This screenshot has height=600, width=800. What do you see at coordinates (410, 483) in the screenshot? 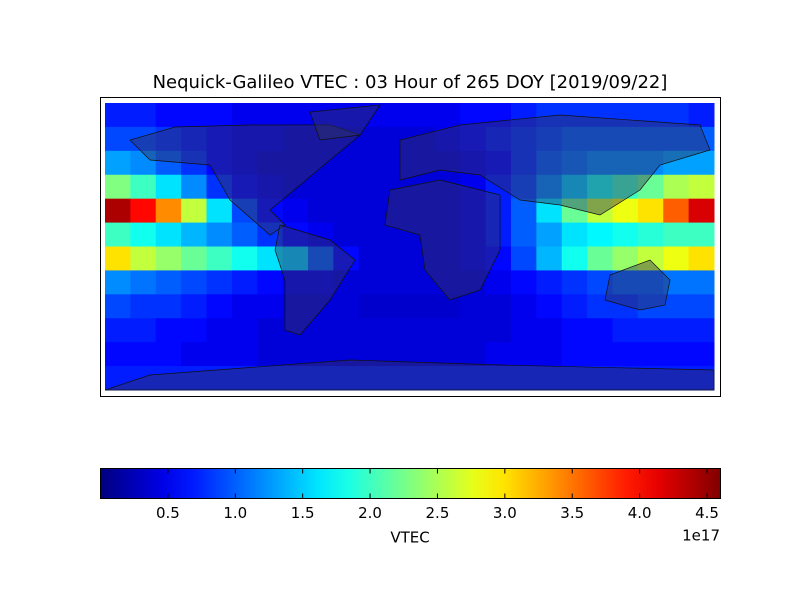
I see `colorbar` at bounding box center [410, 483].